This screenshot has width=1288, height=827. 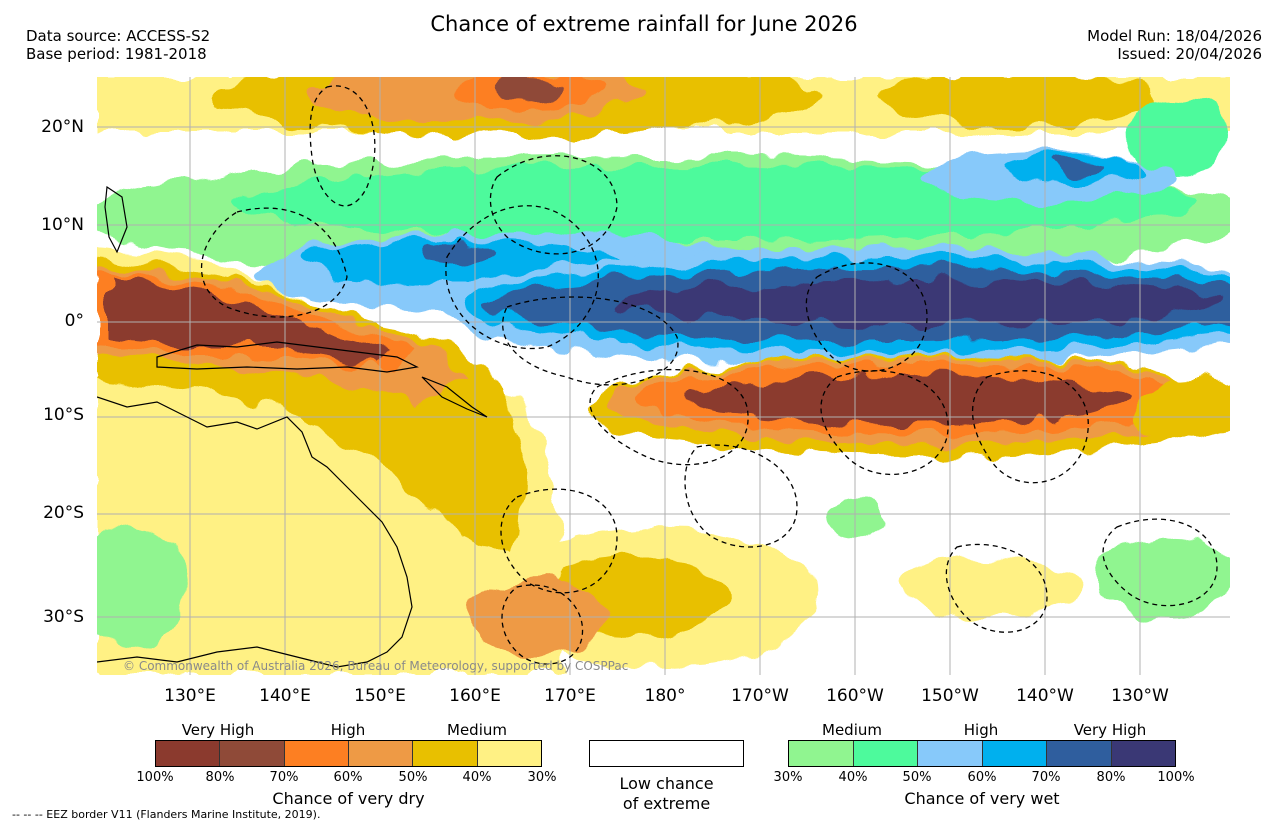 What do you see at coordinates (118, 36) in the screenshot?
I see `data-source: Data source: ACCESS-S2` at bounding box center [118, 36].